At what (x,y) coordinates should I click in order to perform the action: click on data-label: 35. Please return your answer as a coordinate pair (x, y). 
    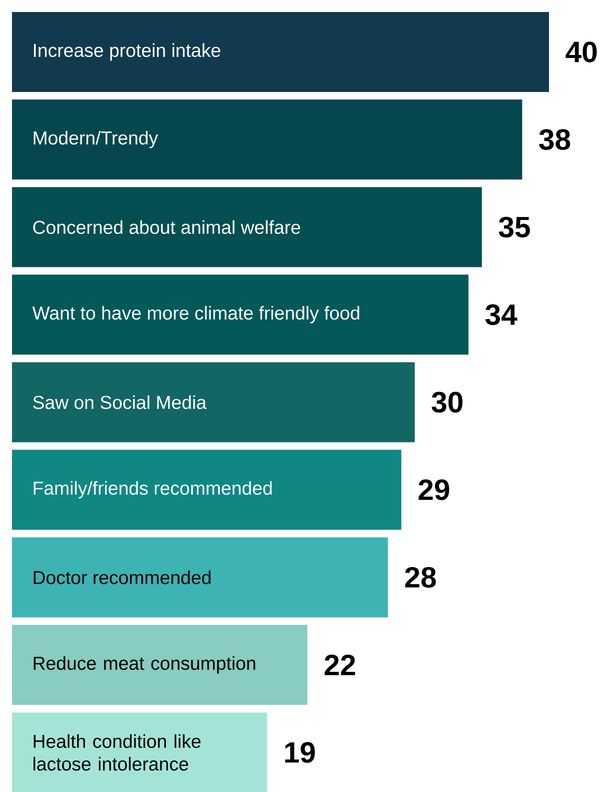
    Looking at the image, I should click on (514, 227).